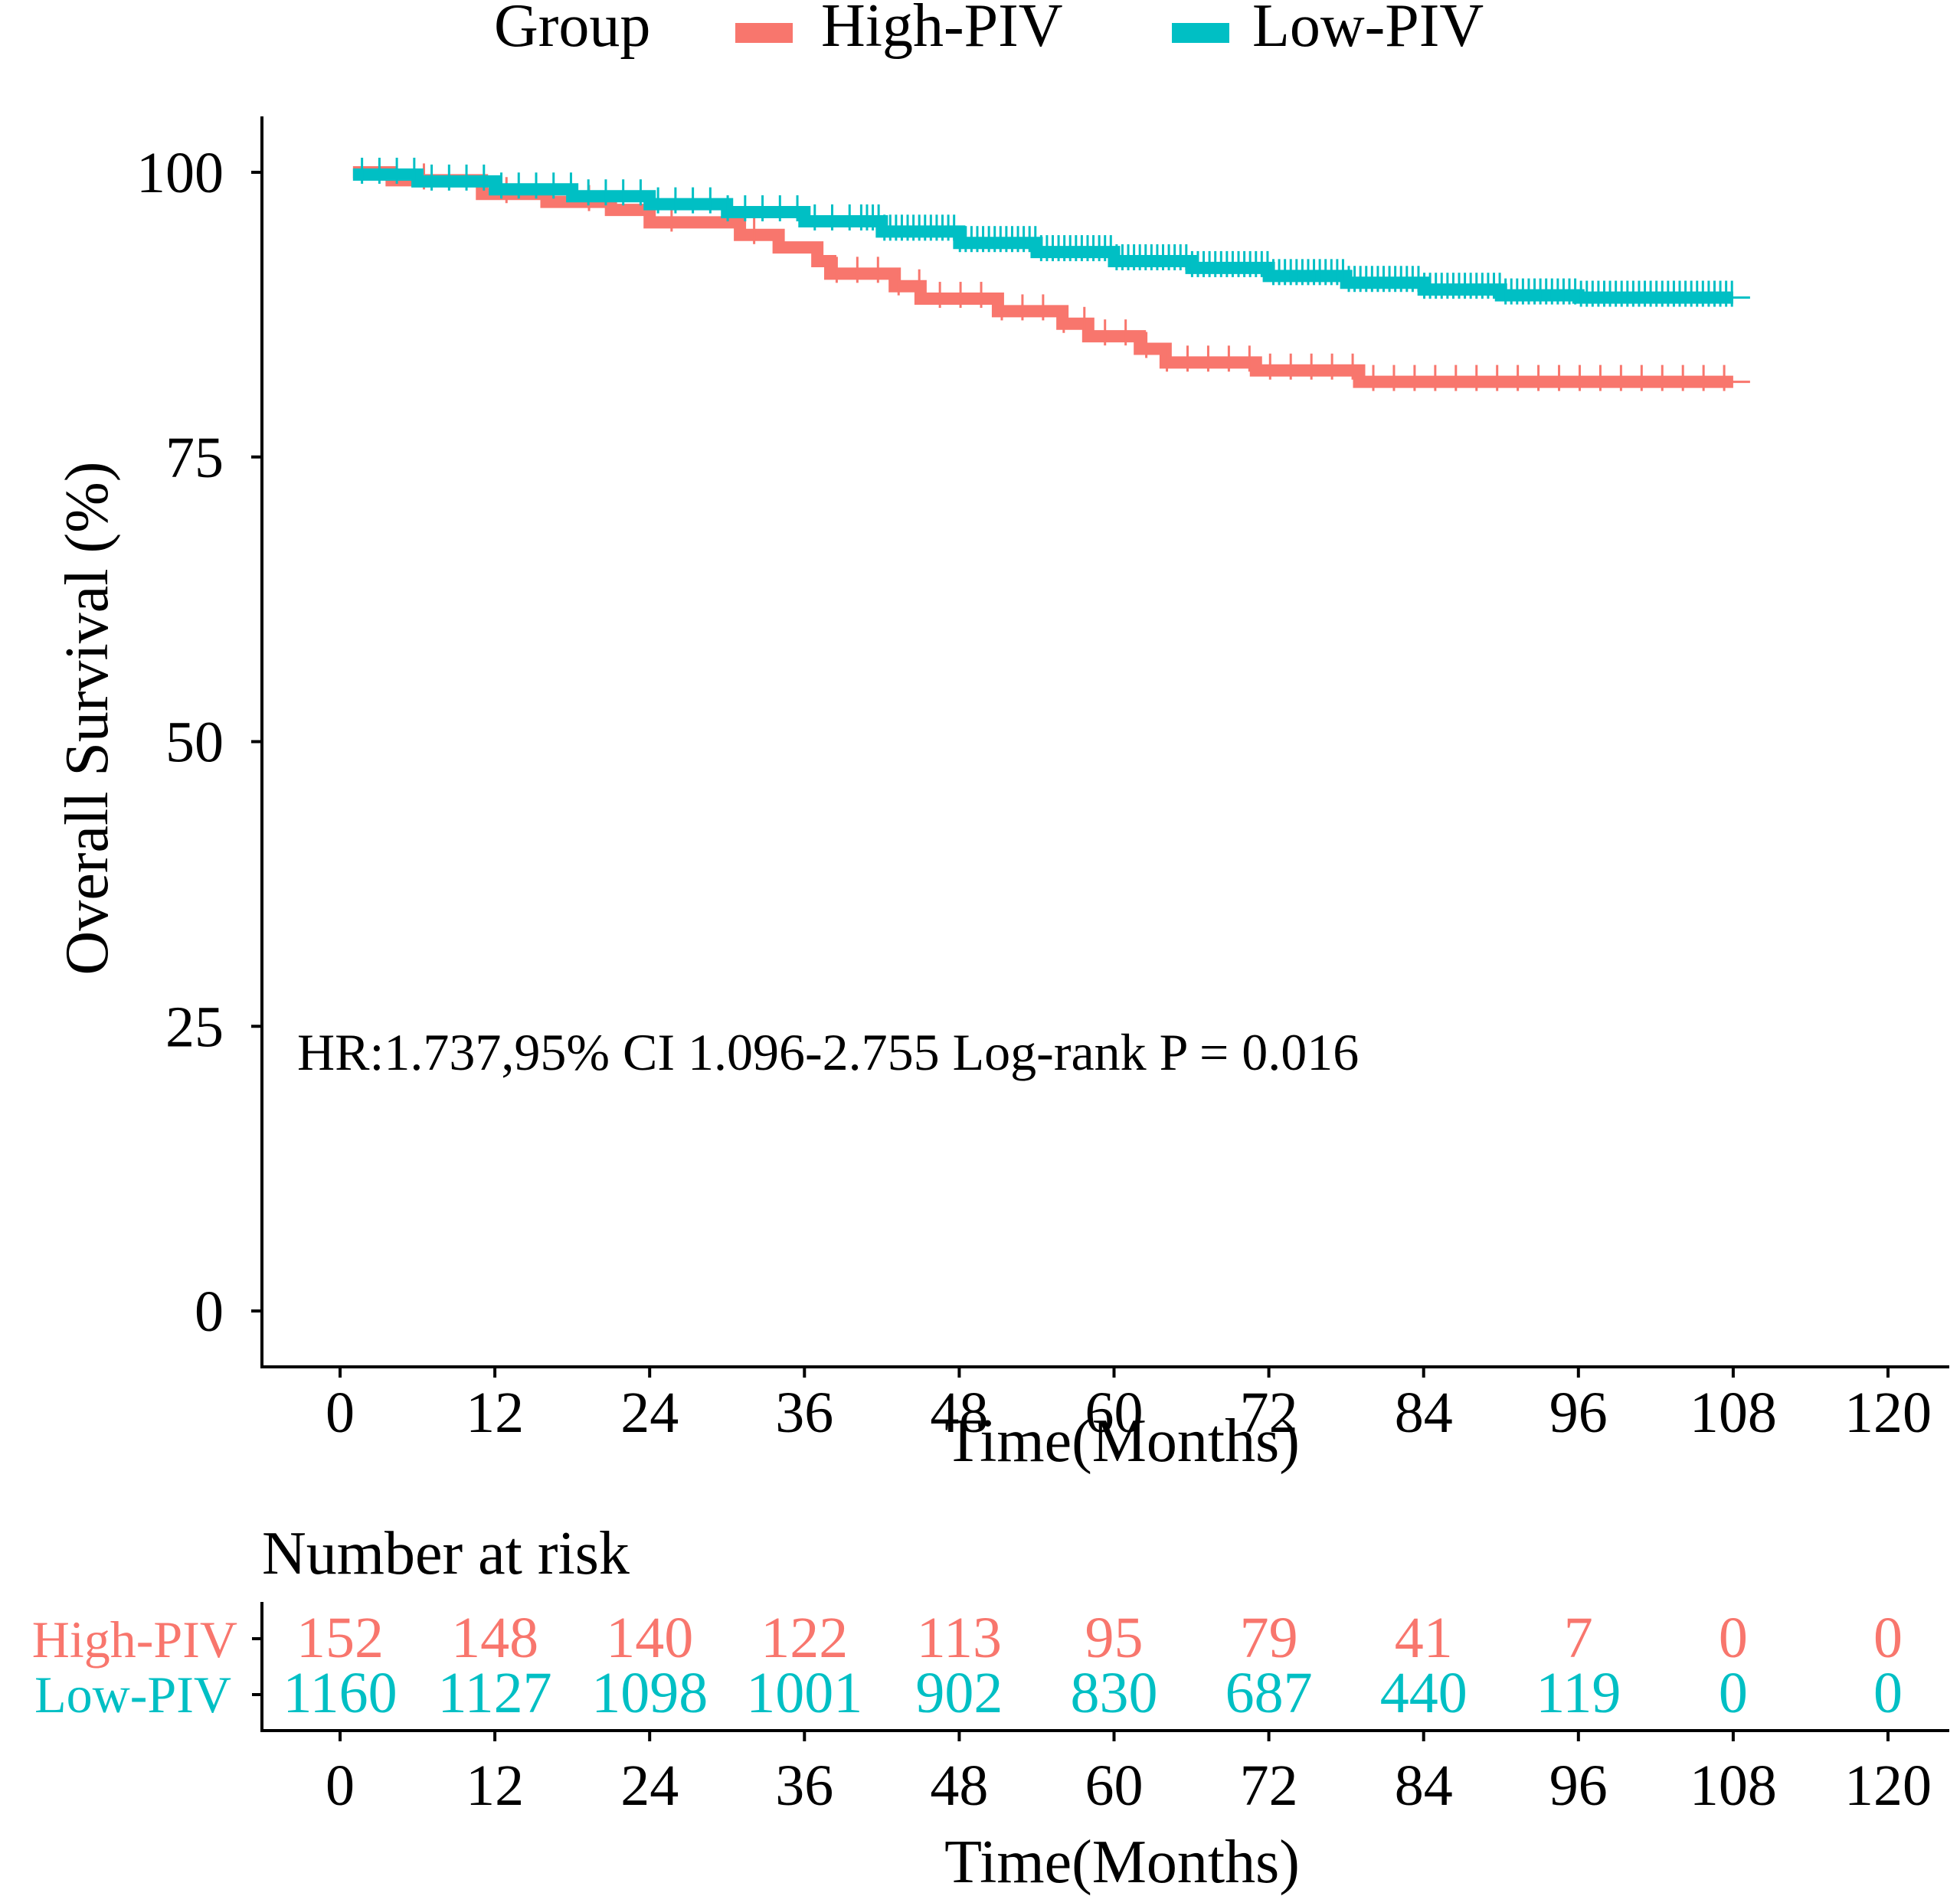 This screenshot has height=1896, width=1960. I want to click on risk-value-low-piv-72: 687, so click(1269, 1693).